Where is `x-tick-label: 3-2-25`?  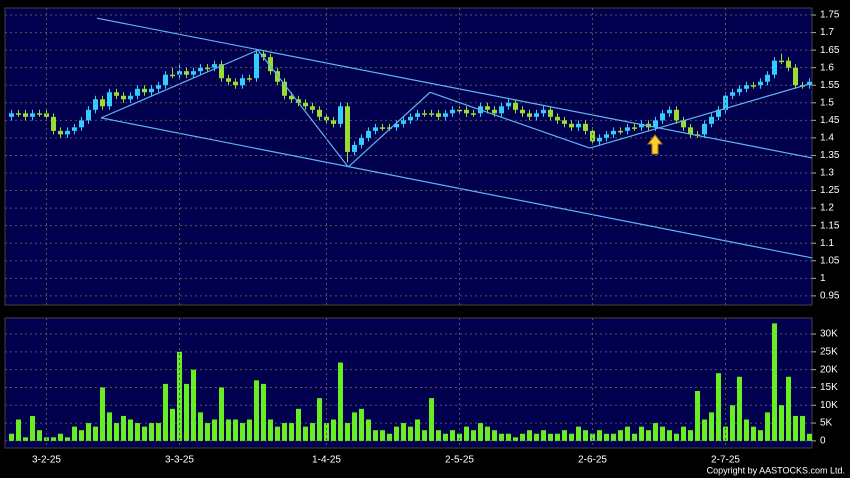 x-tick-label: 3-2-25 is located at coordinates (46, 460).